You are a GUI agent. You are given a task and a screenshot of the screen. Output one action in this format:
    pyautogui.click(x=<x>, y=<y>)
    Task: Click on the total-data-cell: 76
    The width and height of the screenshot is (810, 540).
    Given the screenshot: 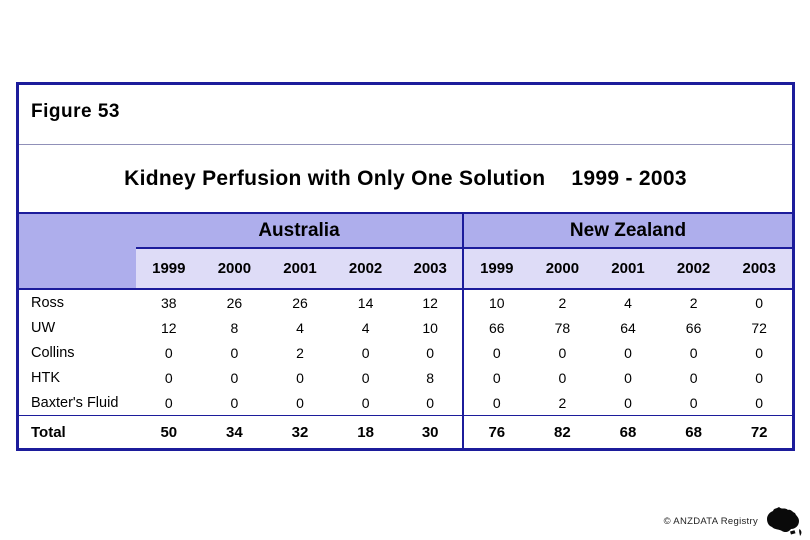 What is the action you would take?
    pyautogui.click(x=496, y=431)
    